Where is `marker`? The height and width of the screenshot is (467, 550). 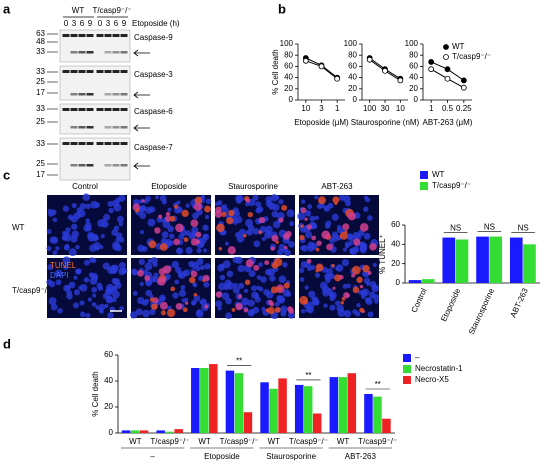
marker is located at coordinates (337, 78).